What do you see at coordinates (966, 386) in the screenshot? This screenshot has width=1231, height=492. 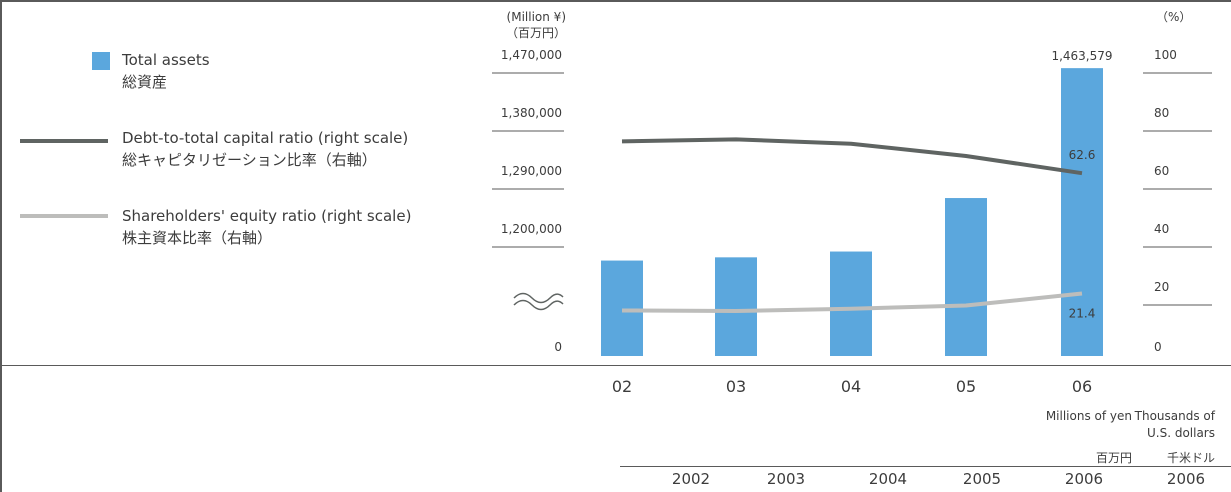 I see `x-axis-category-label: 05` at bounding box center [966, 386].